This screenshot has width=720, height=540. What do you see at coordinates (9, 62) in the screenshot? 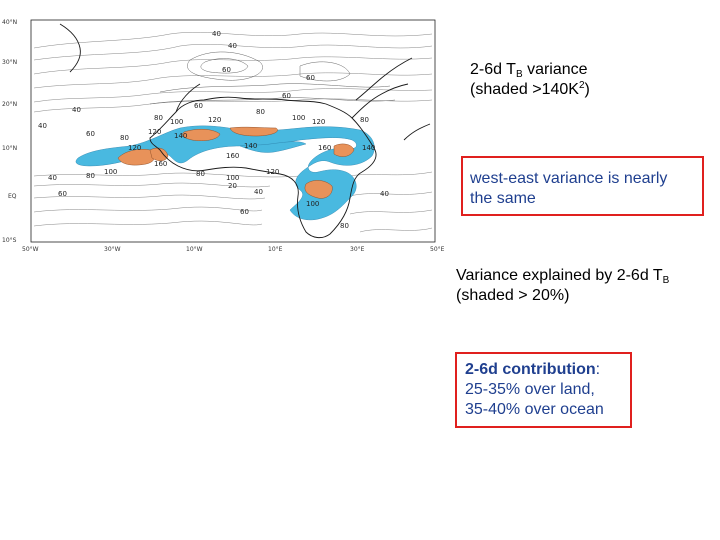
I see `lat-tick-30n: 30°N` at bounding box center [9, 62].